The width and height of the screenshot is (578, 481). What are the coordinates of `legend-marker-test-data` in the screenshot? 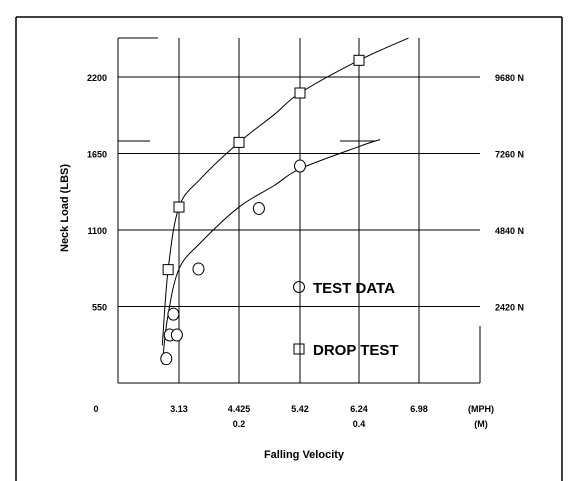 It's located at (299, 287).